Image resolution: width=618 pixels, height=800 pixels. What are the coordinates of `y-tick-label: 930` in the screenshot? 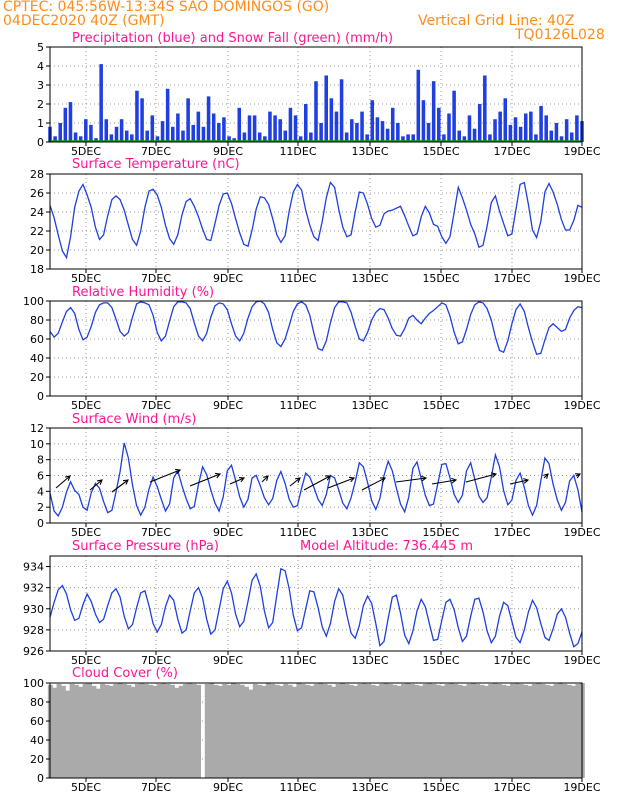 It's located at (33, 609).